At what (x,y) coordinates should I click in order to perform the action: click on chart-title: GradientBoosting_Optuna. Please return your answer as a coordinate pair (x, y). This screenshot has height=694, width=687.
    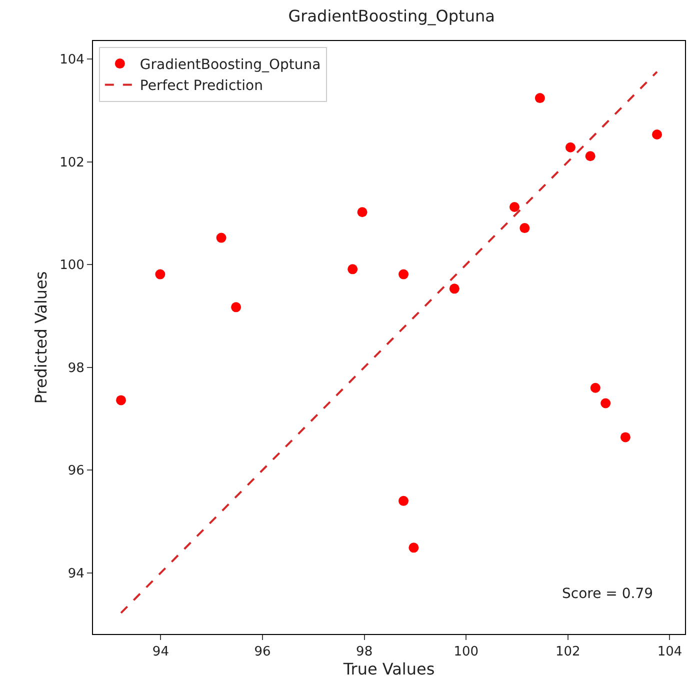
    Looking at the image, I should click on (391, 16).